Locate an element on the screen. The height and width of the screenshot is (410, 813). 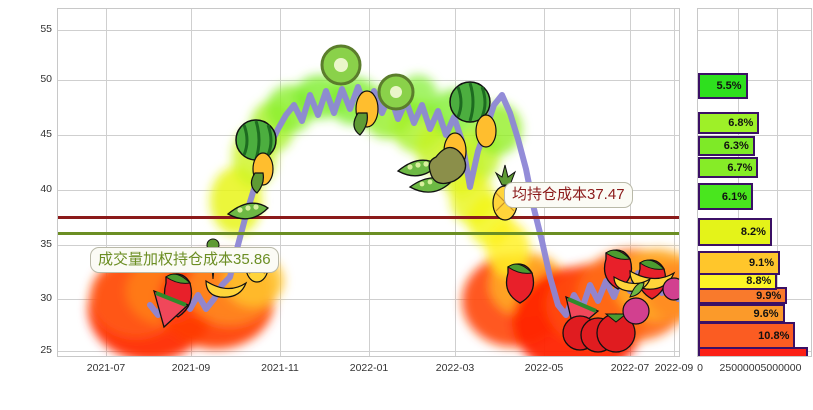
volume-bar: 6.8% is located at coordinates (729, 123).